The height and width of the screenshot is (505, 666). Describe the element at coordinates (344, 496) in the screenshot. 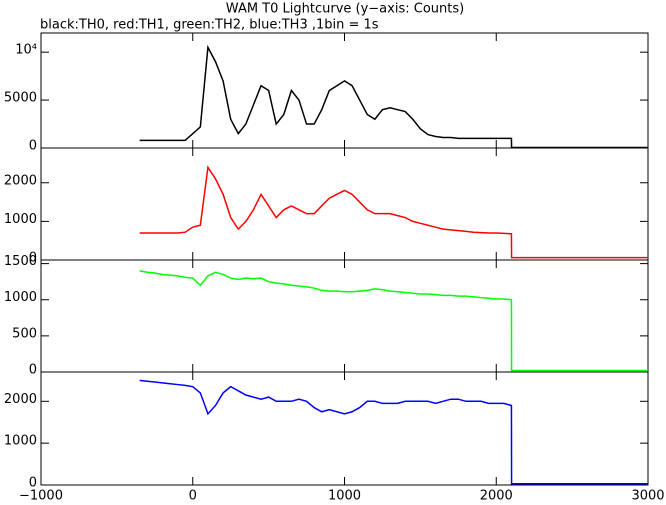

I see `x-tick-label: 1000` at that location.